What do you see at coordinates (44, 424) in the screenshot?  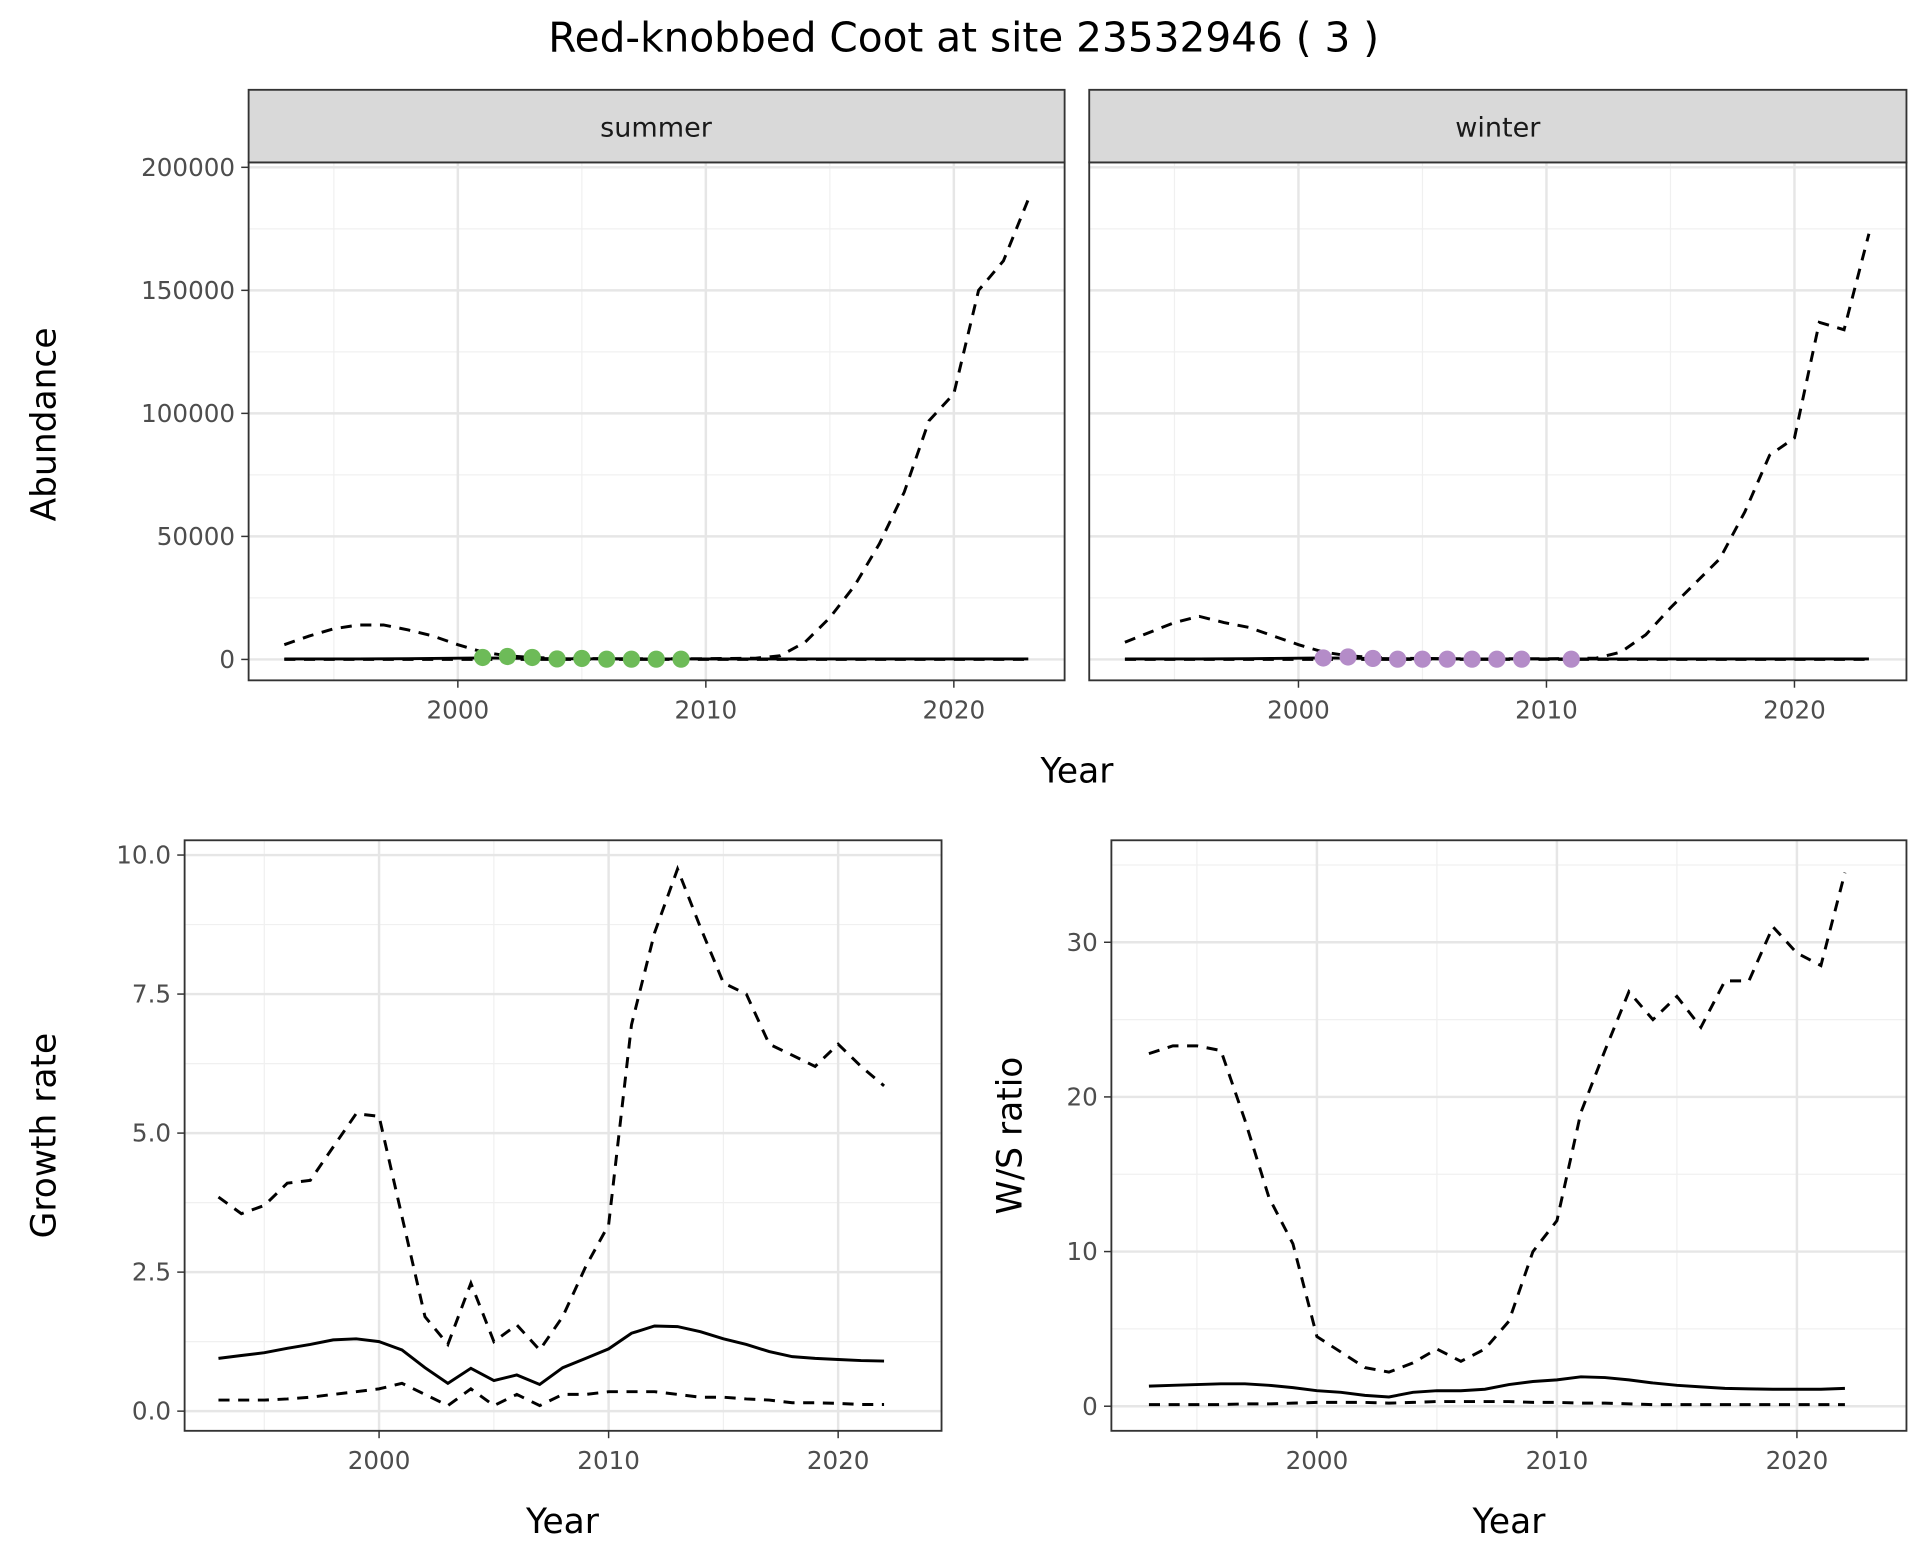 I see `top-y-axis-title: Abundance` at bounding box center [44, 424].